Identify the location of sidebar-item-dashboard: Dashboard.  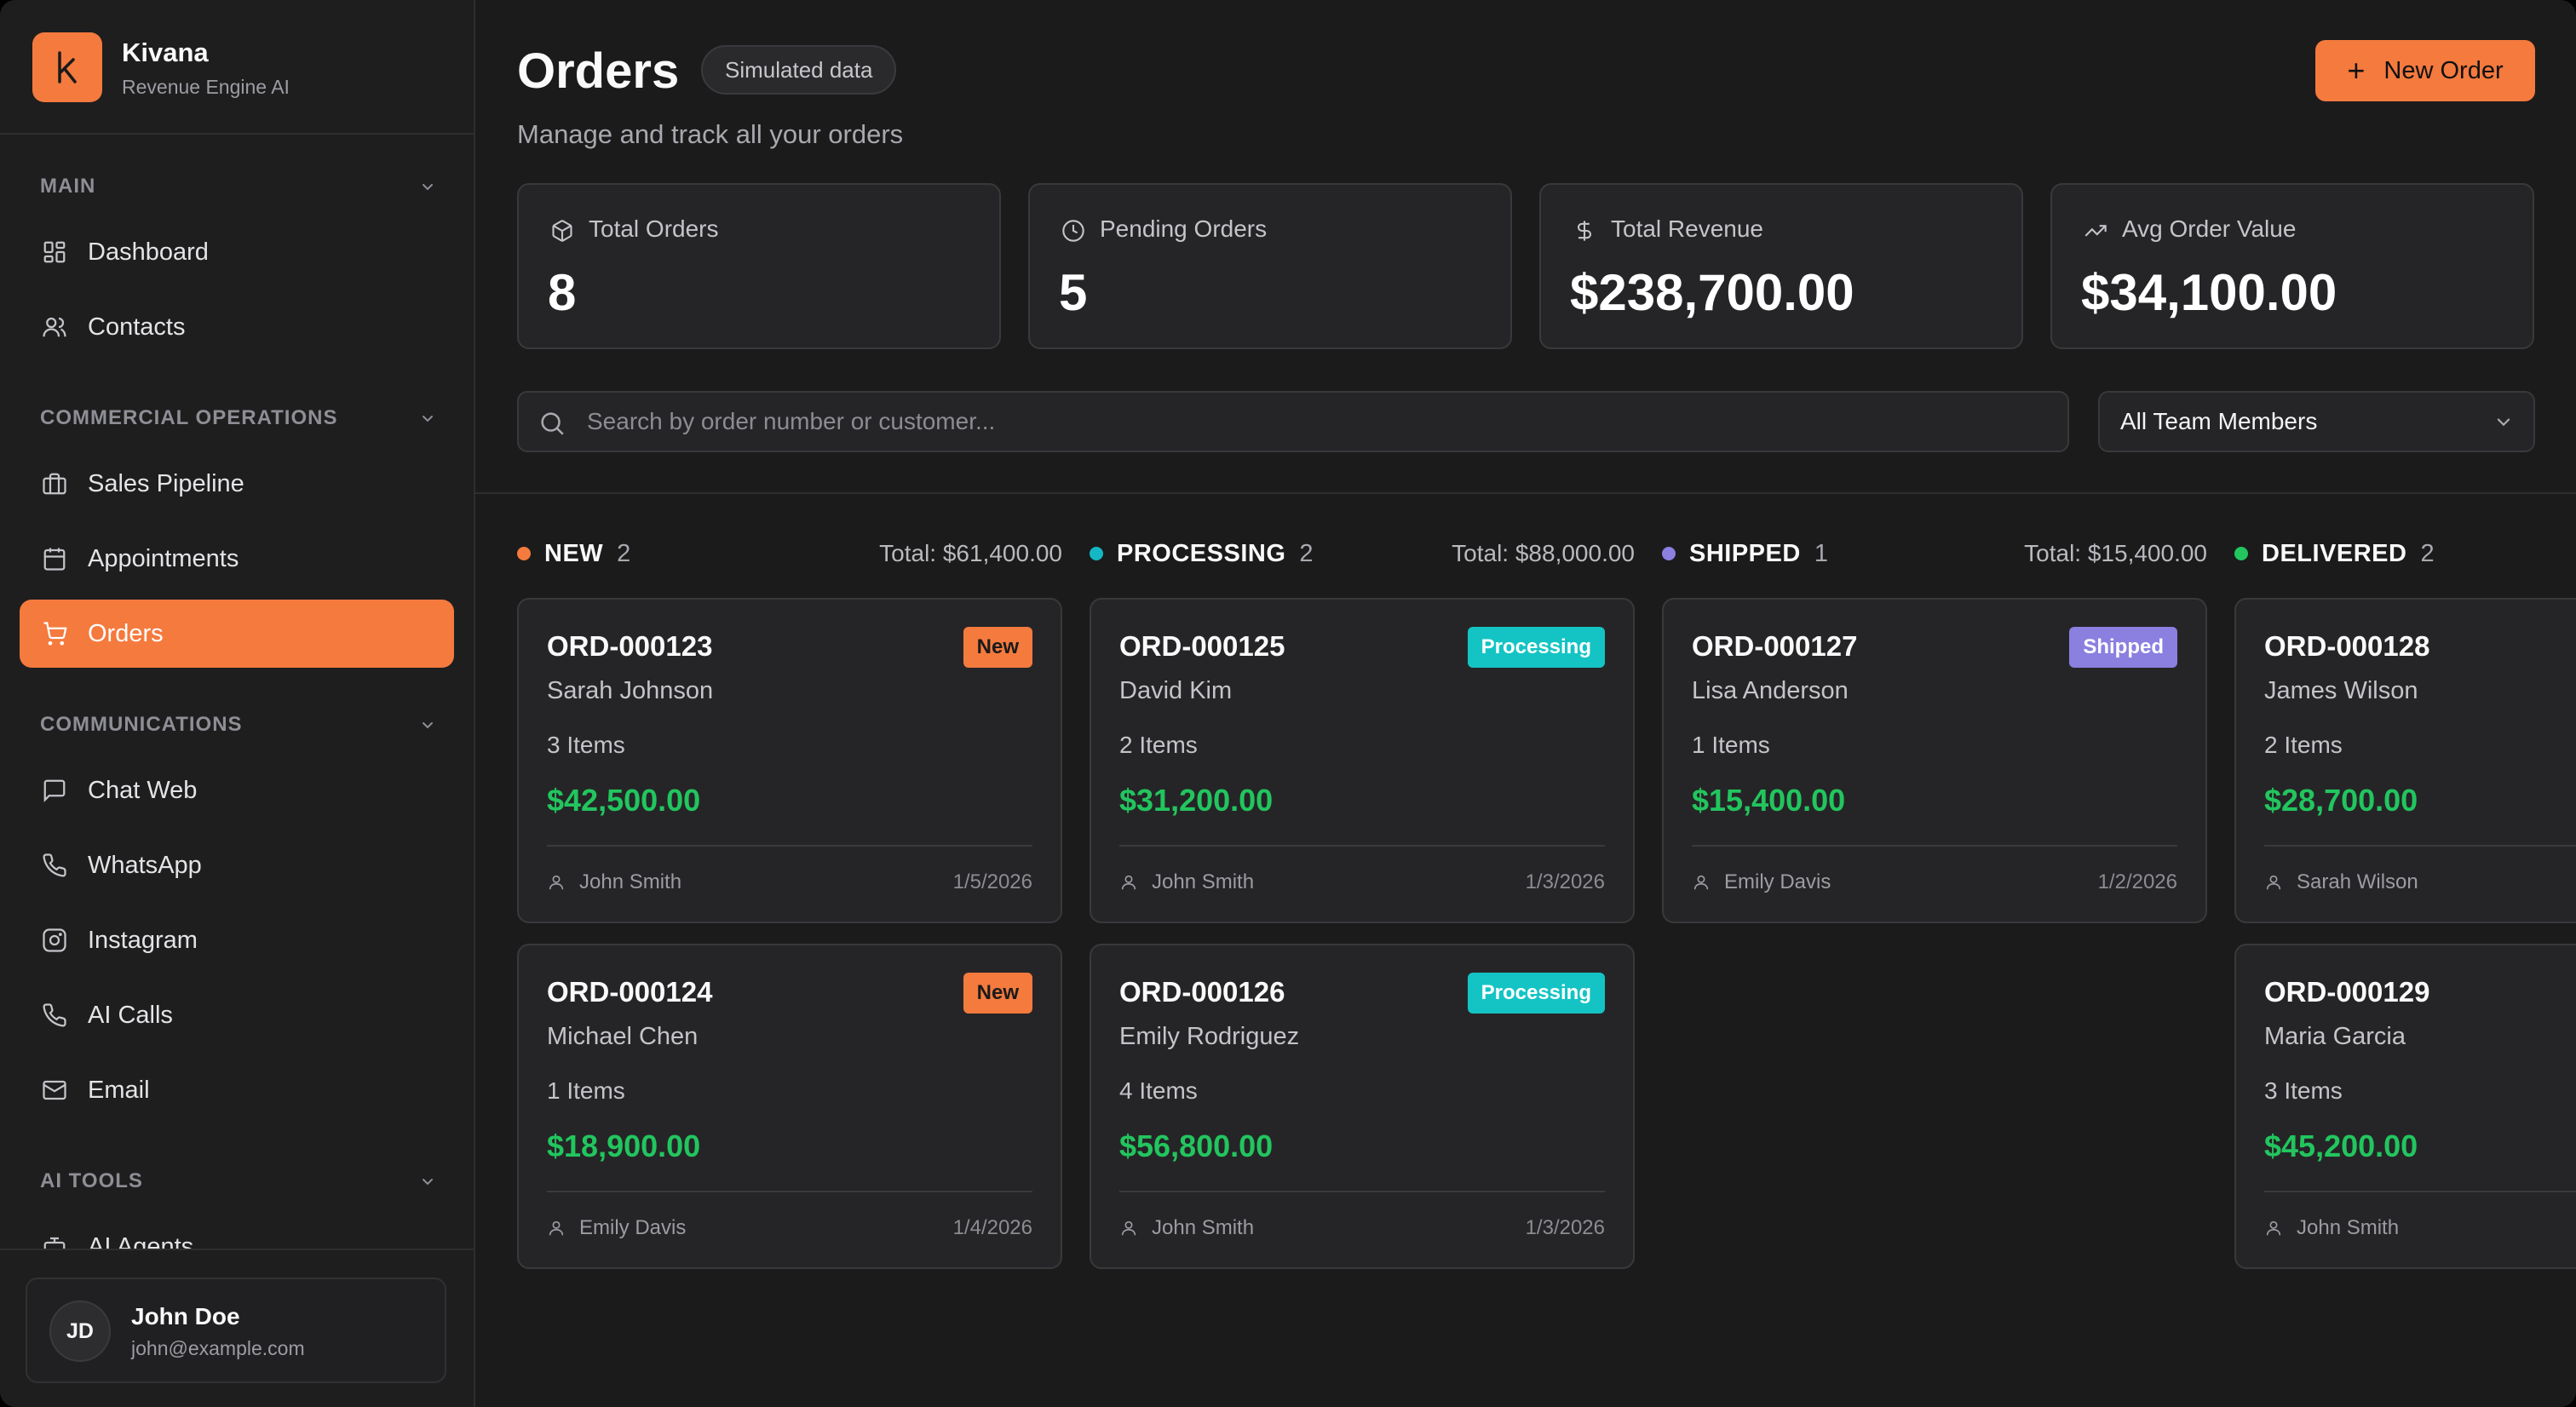
(237, 252).